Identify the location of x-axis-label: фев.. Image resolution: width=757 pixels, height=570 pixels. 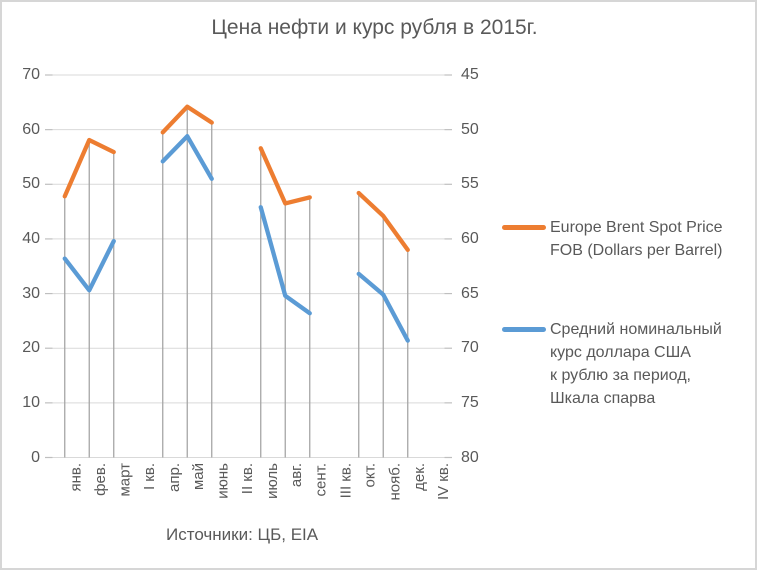
(101, 479).